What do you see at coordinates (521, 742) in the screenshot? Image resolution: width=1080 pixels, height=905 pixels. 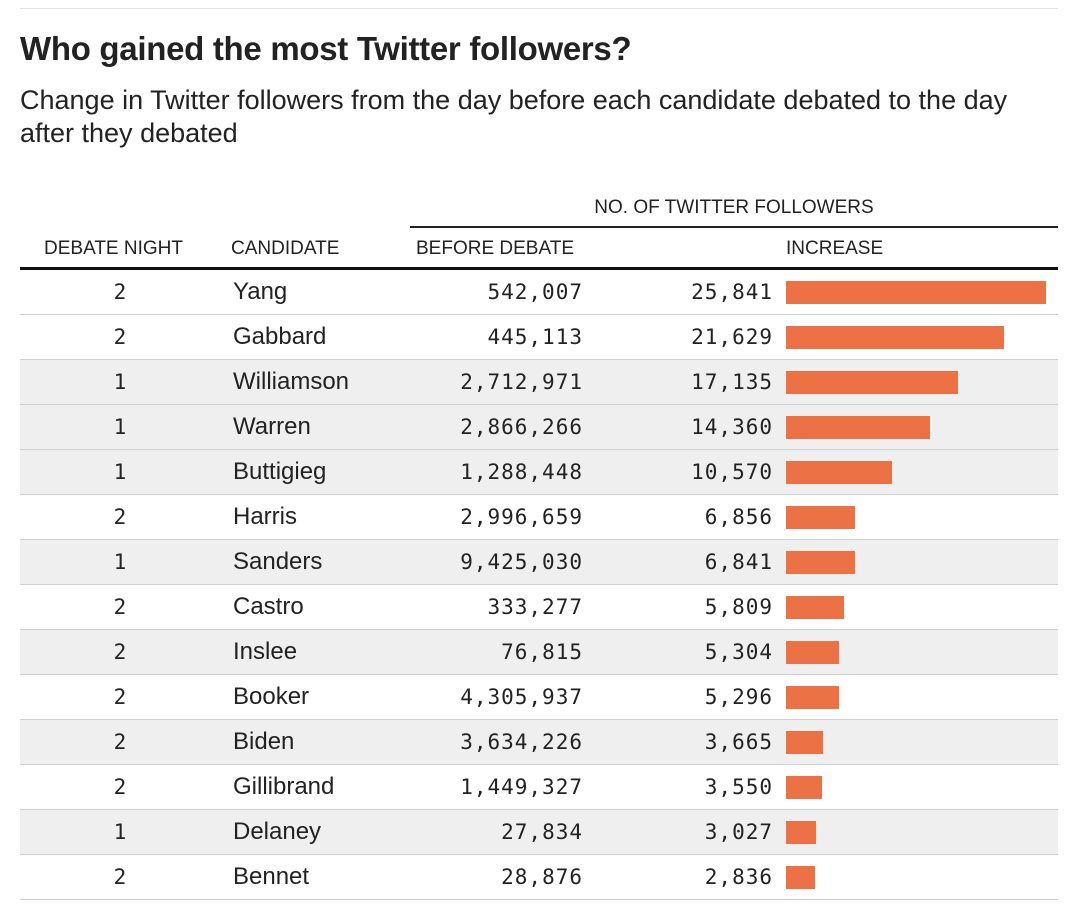 I see `followers-before-value: 3,634,226` at bounding box center [521, 742].